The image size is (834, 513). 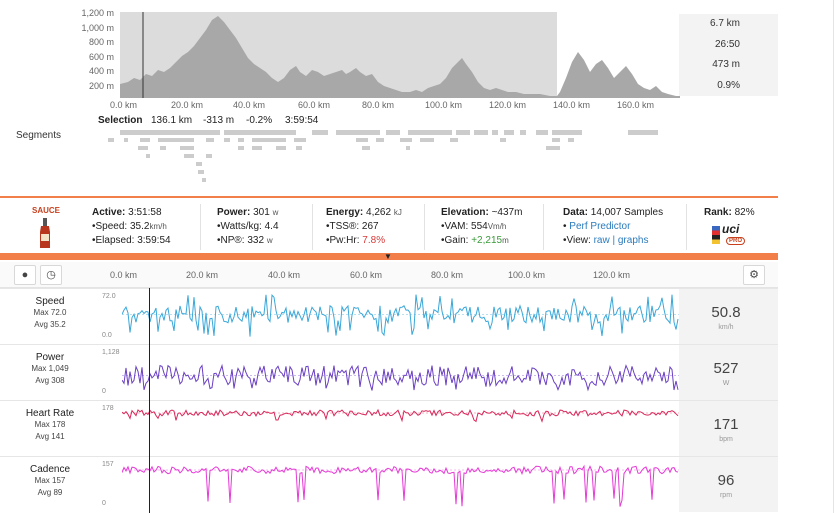 I want to click on km-tick: 120.0 km, so click(x=612, y=275).